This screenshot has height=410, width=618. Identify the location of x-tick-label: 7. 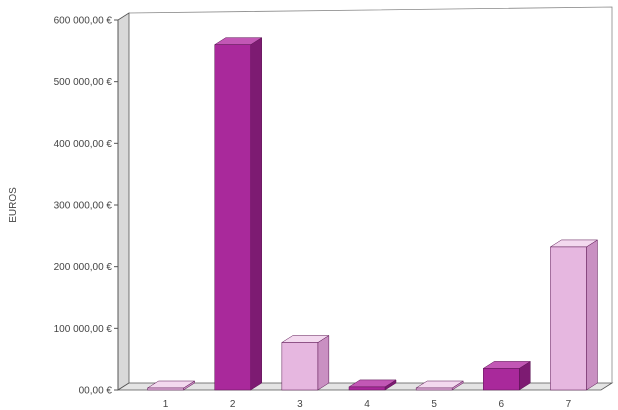
(569, 404).